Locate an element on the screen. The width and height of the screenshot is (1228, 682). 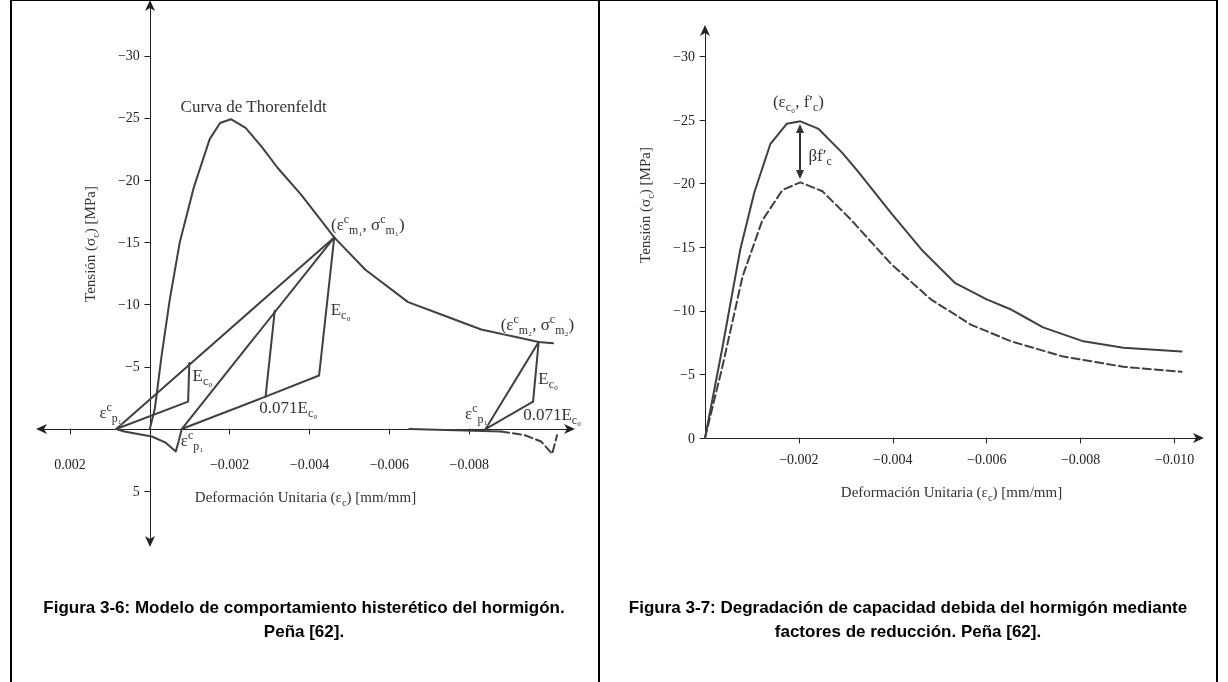
annotation: (ε$^{c}$$_{m₁}$, σ$^{c}$$_{m₁}$) is located at coordinates (368, 225).